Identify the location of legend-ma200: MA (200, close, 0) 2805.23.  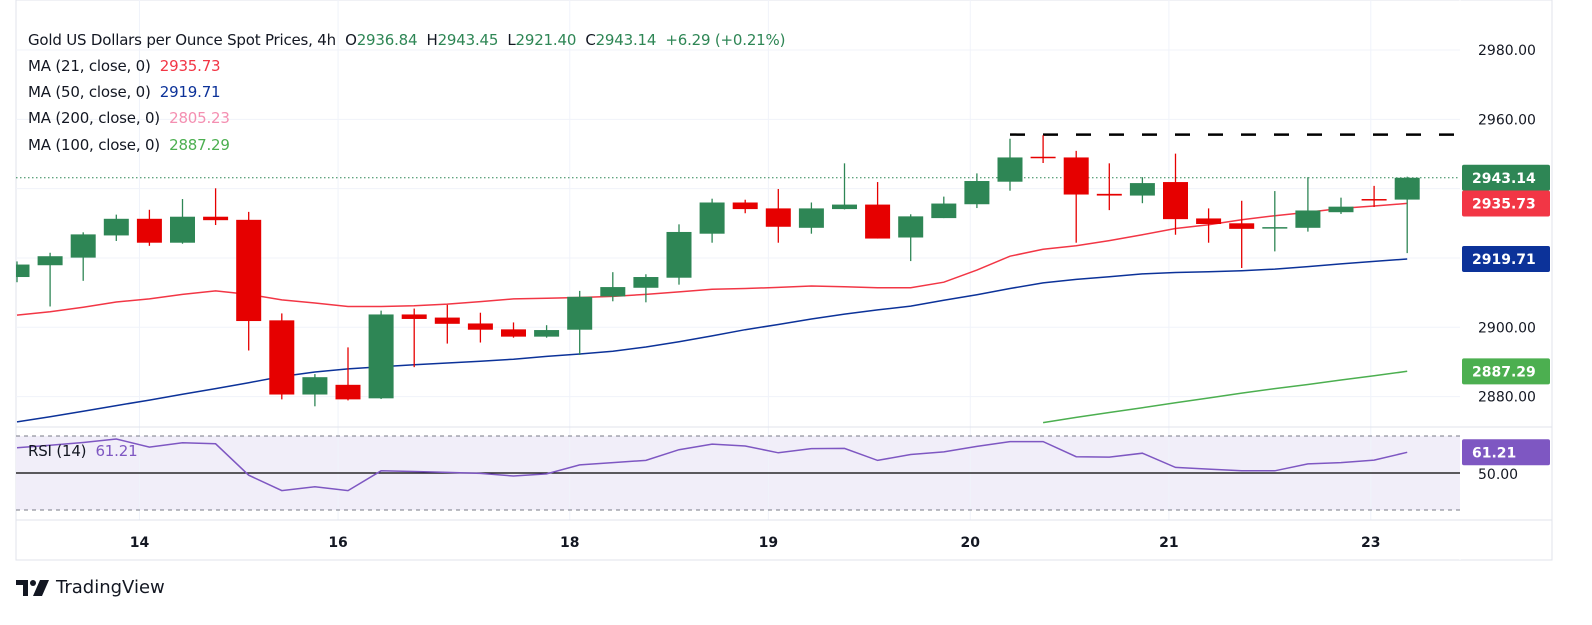
(129, 118).